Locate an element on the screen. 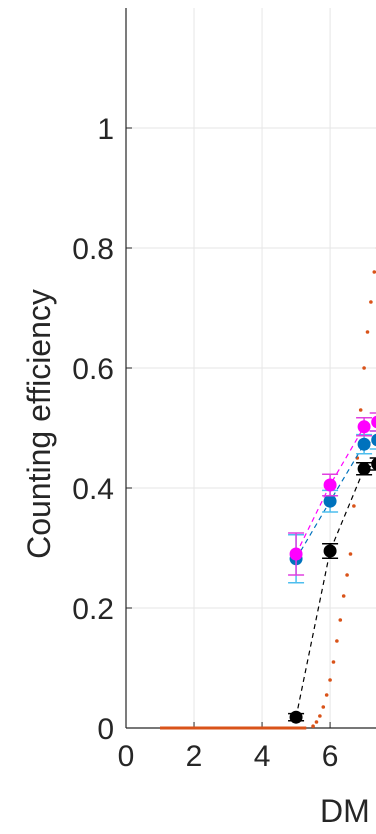  y-tick-label: 0.2 is located at coordinates (93, 609).